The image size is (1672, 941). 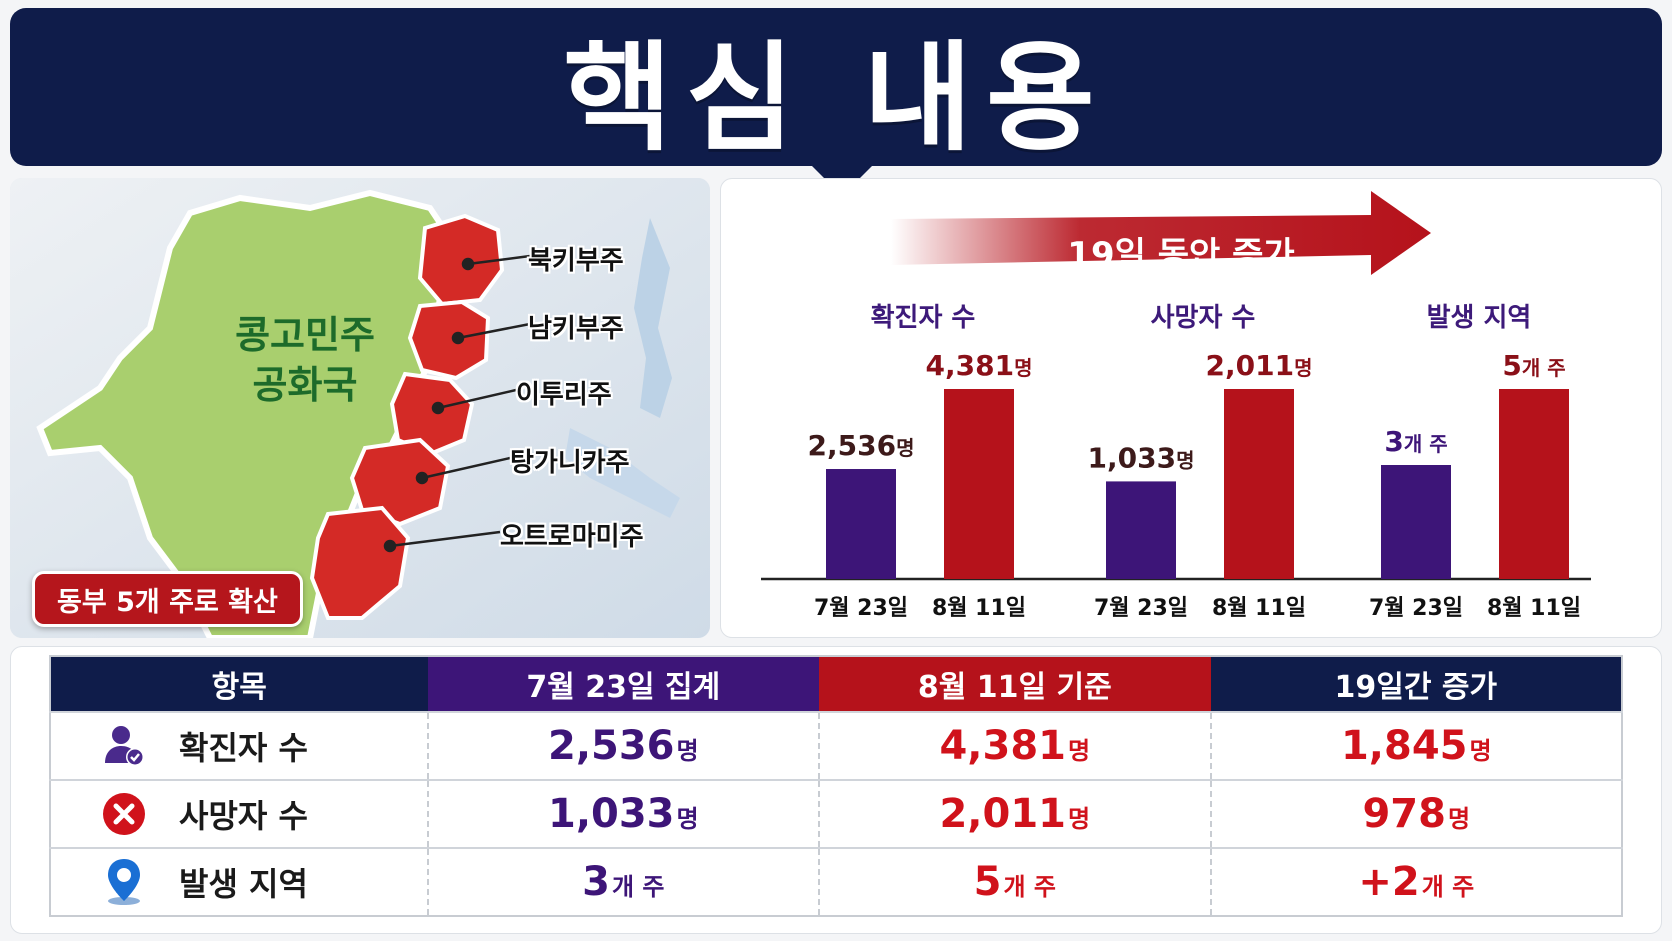 I want to click on value: 1,845, so click(x=1404, y=746).